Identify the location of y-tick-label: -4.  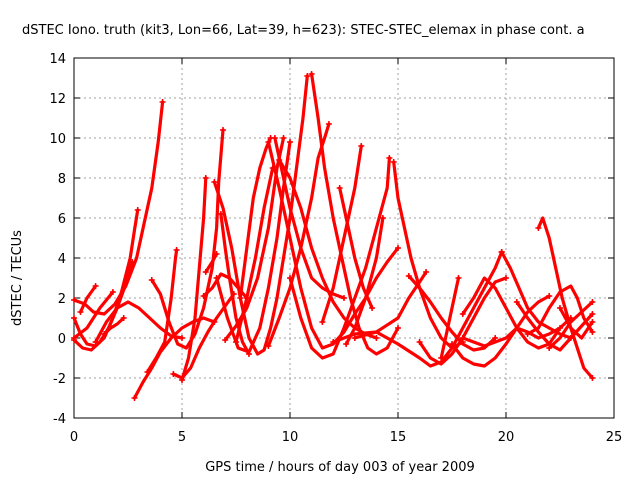
(59, 419).